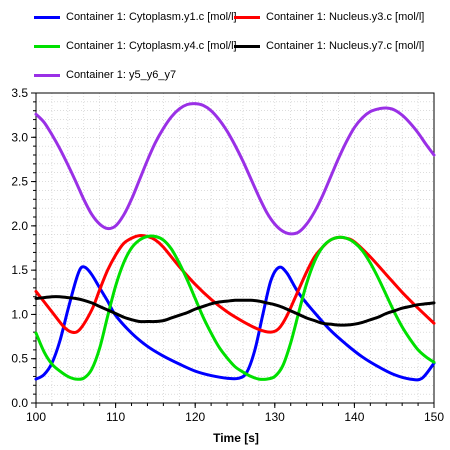 This screenshot has width=450, height=450. Describe the element at coordinates (19, 270) in the screenshot. I see `y-tick-label: 1.5` at that location.